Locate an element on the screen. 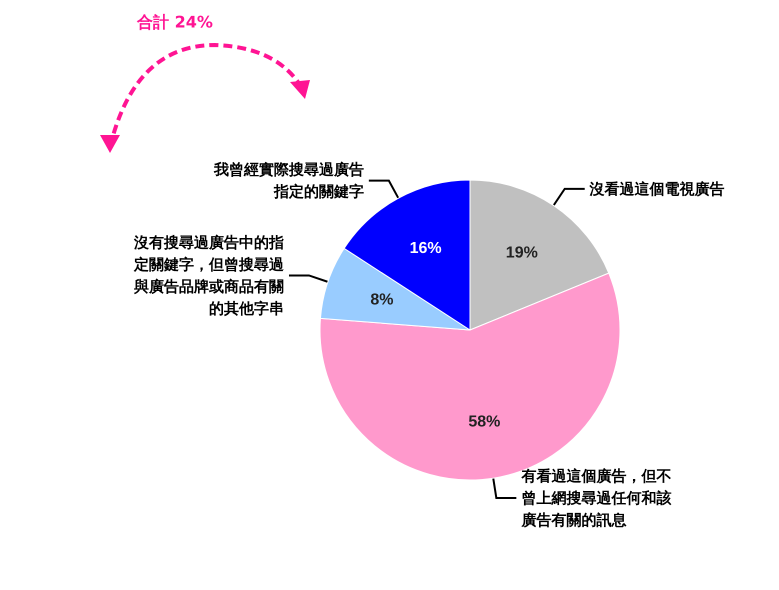 This screenshot has width=779, height=590. slice-label: 有看過這個廣告，但不曾上網搜尋過任何和該廣告有關的訊息 is located at coordinates (596, 497).